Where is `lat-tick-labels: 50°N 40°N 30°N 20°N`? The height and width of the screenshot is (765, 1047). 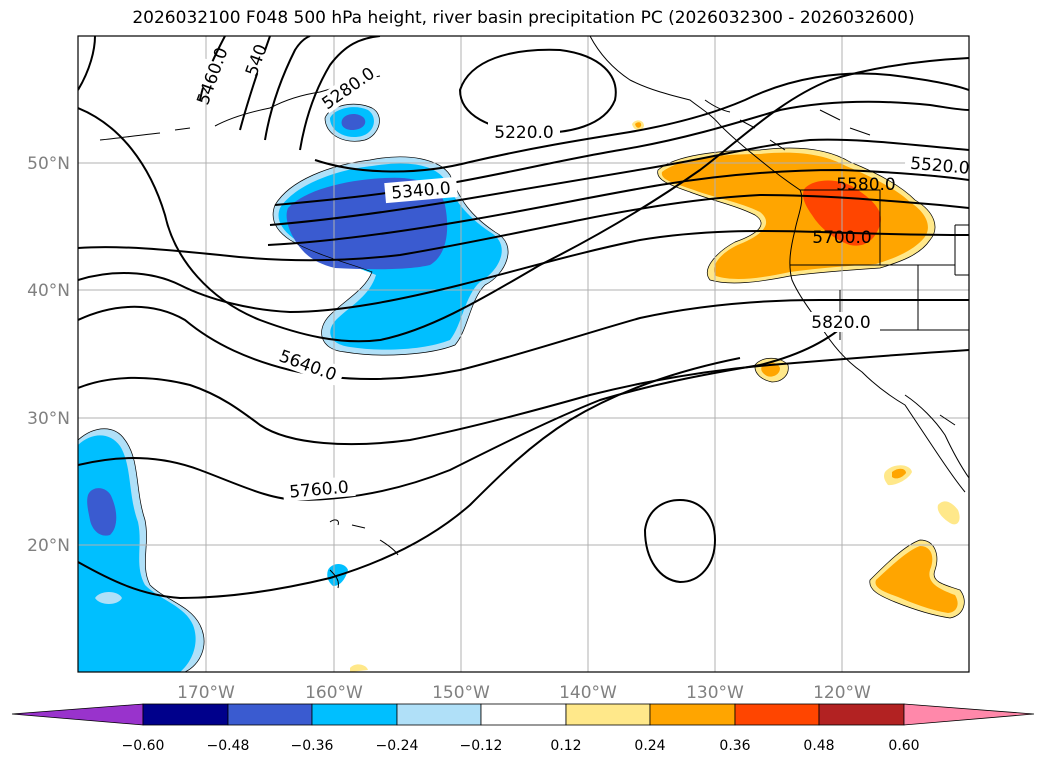
lat-tick-labels: 50°N 40°N 30°N 20°N is located at coordinates (48, 355).